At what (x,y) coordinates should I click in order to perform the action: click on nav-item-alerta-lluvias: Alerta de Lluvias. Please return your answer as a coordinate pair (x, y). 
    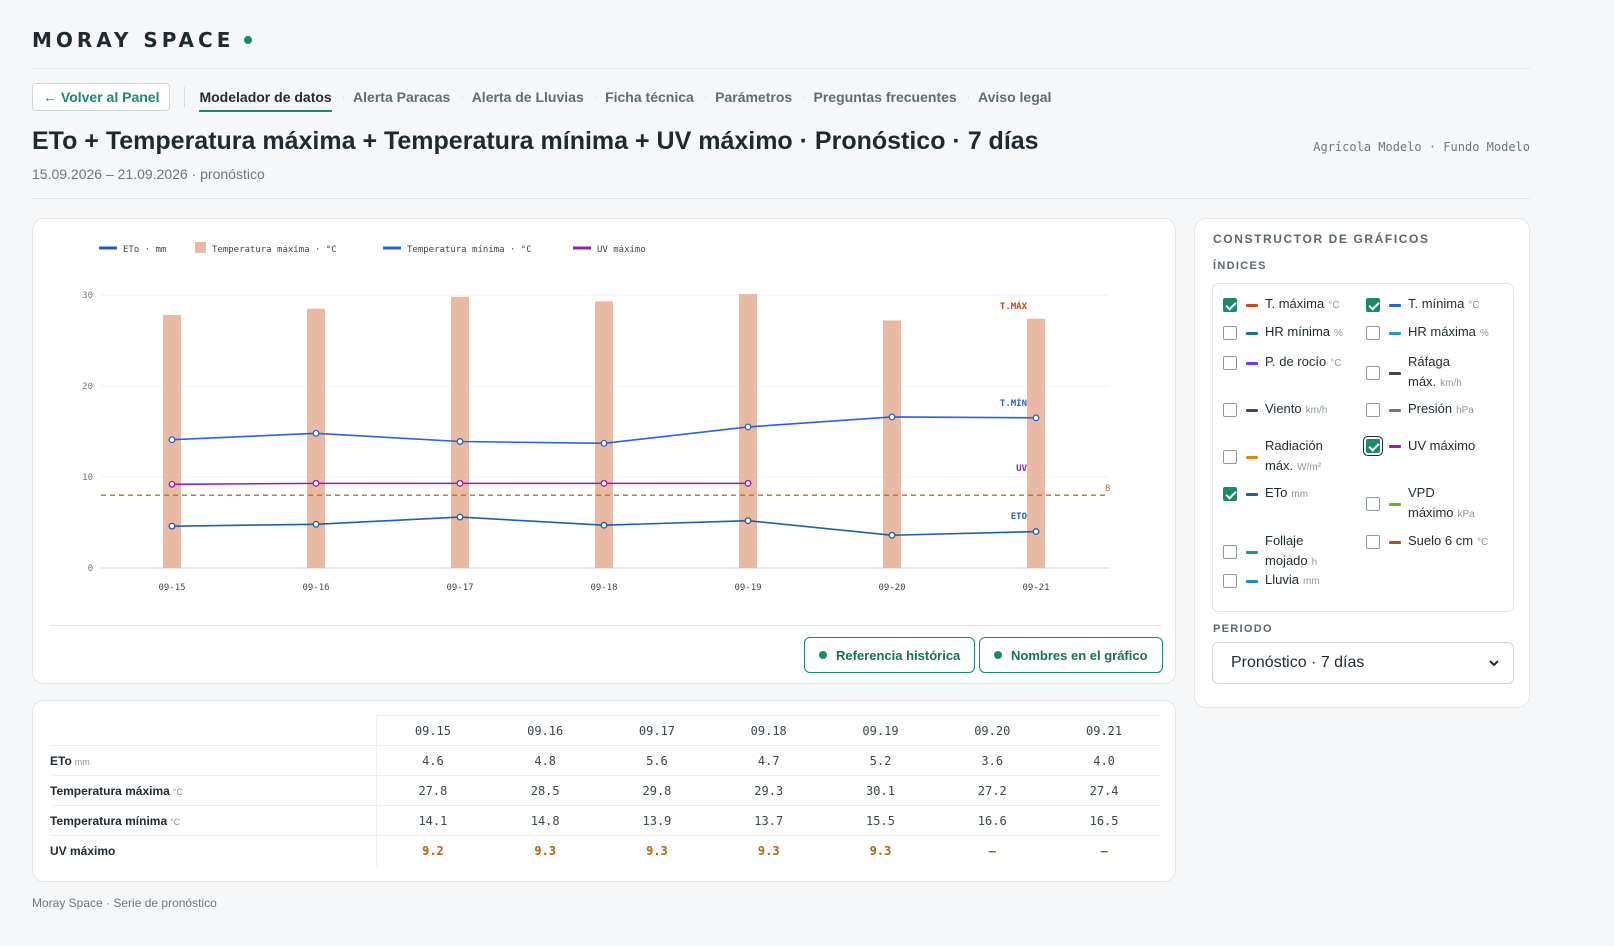
    Looking at the image, I should click on (527, 97).